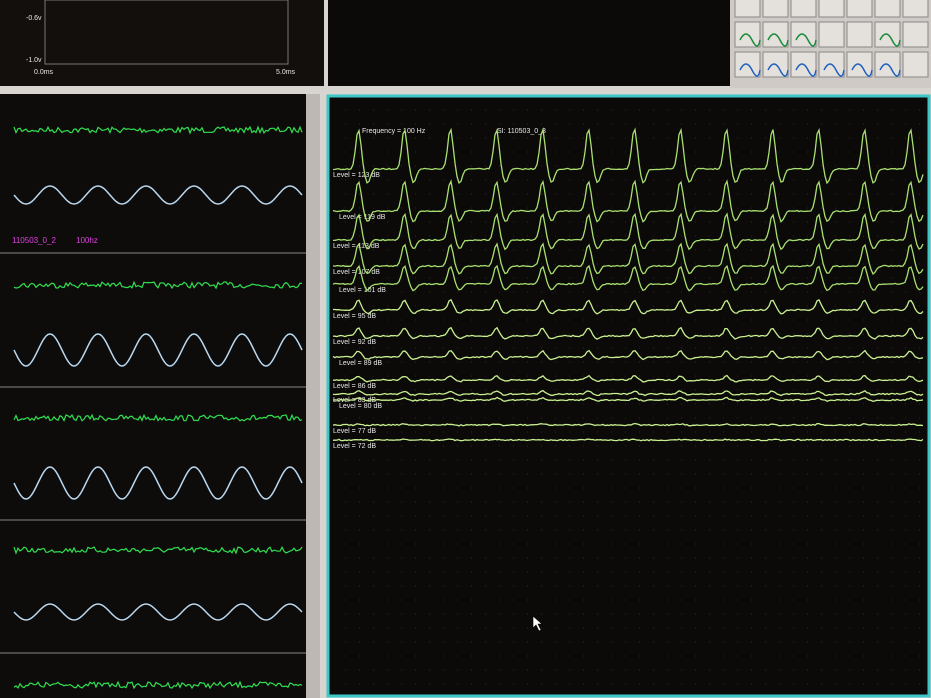 Image resolution: width=931 pixels, height=698 pixels. What do you see at coordinates (356, 175) in the screenshot?
I see `level-label: Level = 123 dB` at bounding box center [356, 175].